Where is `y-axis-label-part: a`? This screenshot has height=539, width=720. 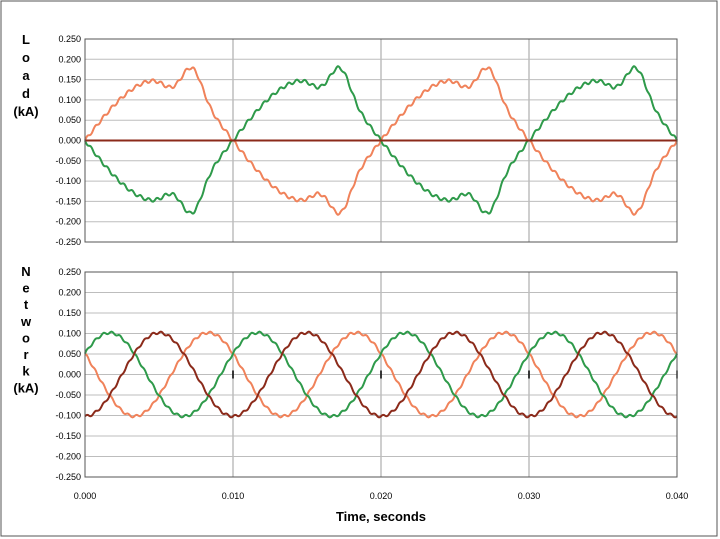 y-axis-label-part: a is located at coordinates (26, 75).